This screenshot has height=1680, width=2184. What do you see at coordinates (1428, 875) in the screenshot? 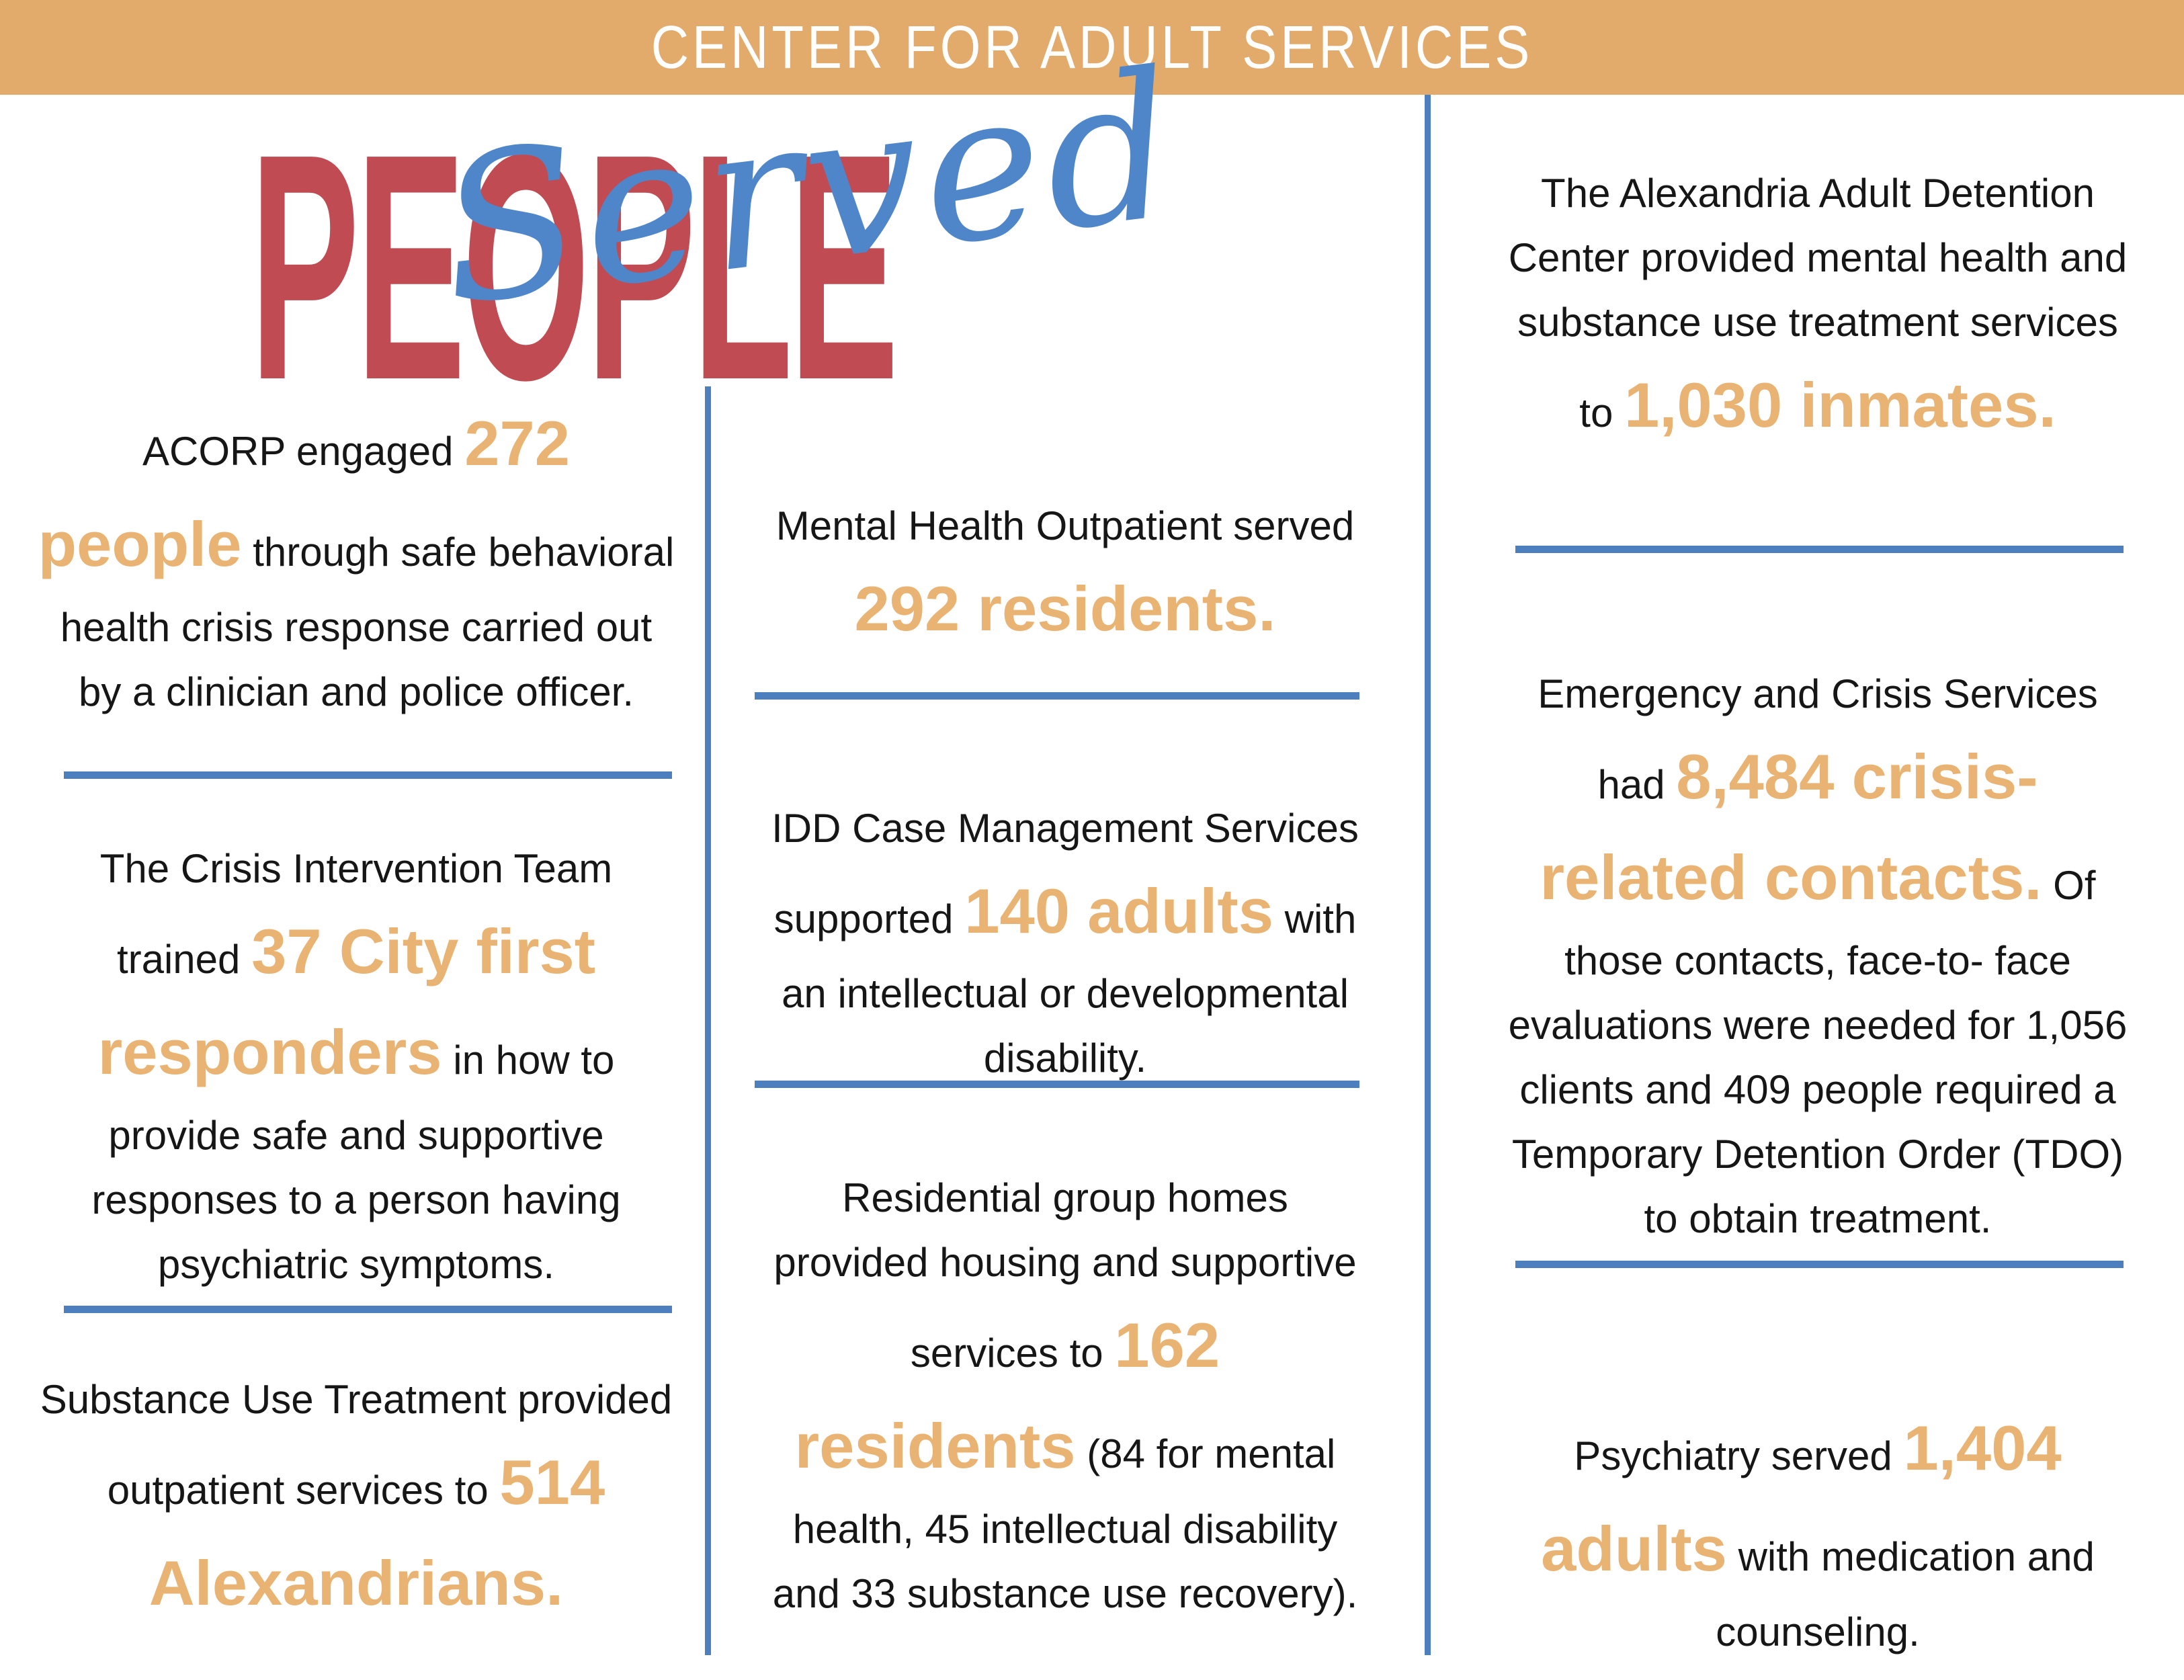
I see `column-divider-line-right` at bounding box center [1428, 875].